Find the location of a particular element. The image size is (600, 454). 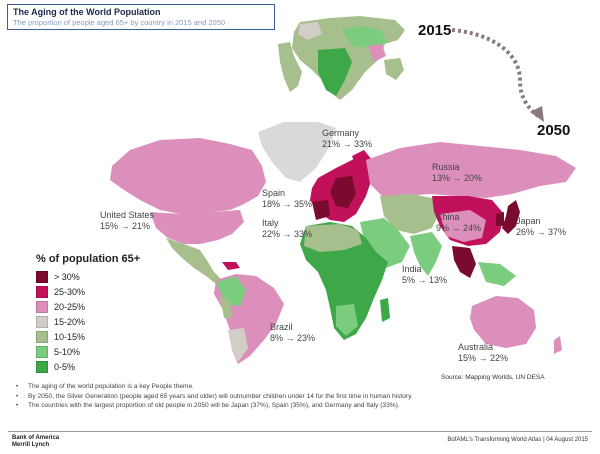

source-note: Source: Mapping Worlds, UN DESA is located at coordinates (493, 377).